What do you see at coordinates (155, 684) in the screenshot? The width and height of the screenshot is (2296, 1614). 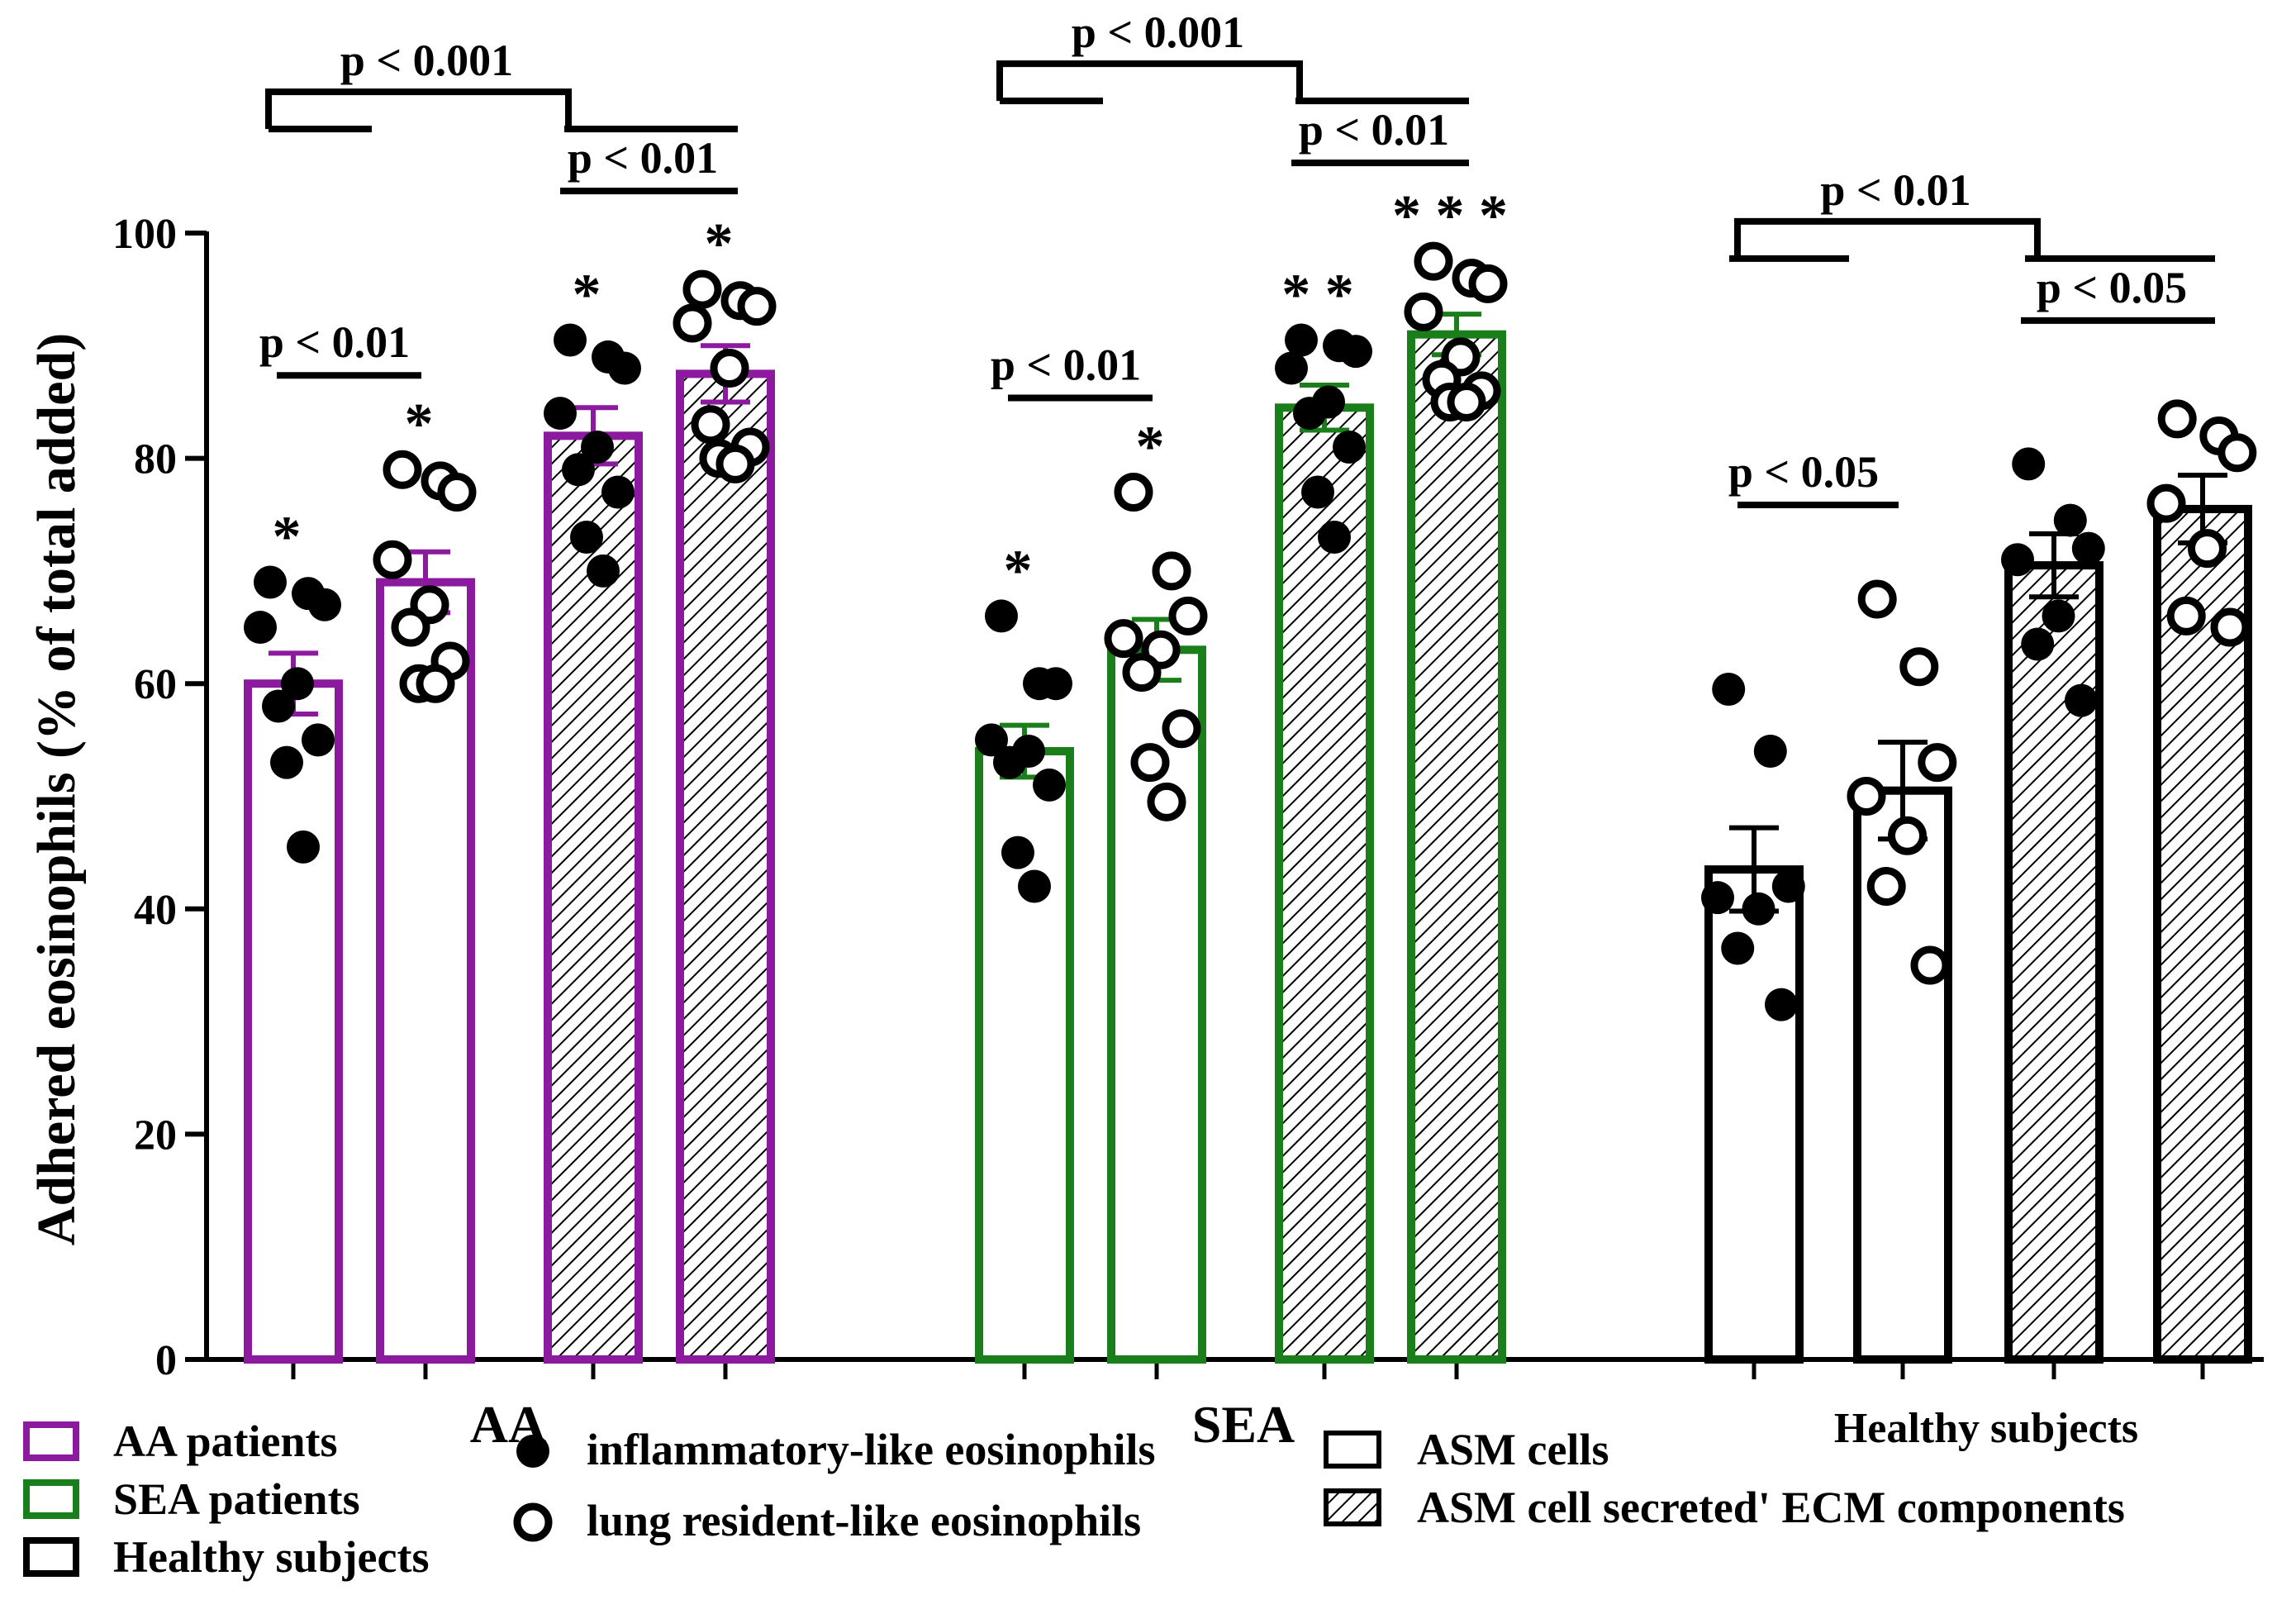 I see `y-tick-label: 60` at bounding box center [155, 684].